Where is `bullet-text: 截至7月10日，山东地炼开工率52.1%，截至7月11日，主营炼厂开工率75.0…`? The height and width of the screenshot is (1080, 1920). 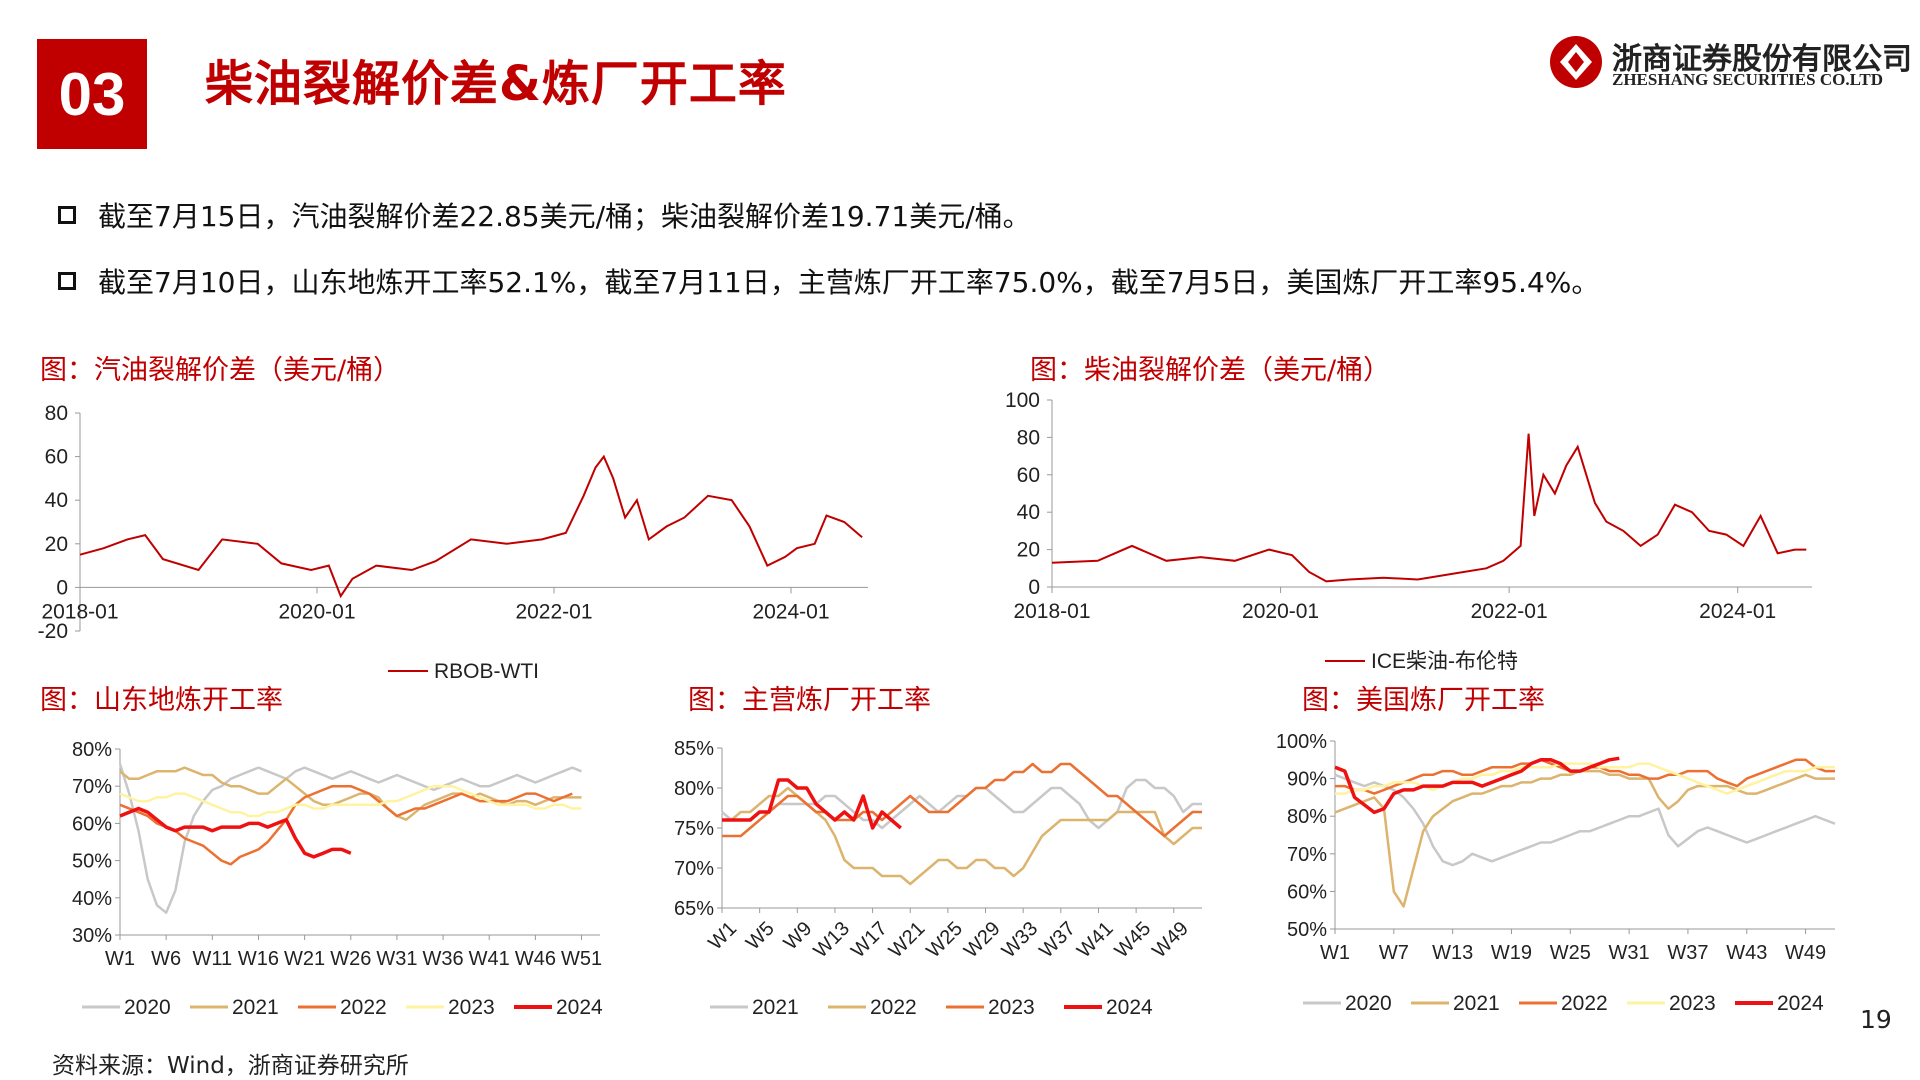
bullet-text: 截至7月10日，山东地炼开工率52.1%，截至7月11日，主营炼厂开工率75.0… is located at coordinates (849, 282).